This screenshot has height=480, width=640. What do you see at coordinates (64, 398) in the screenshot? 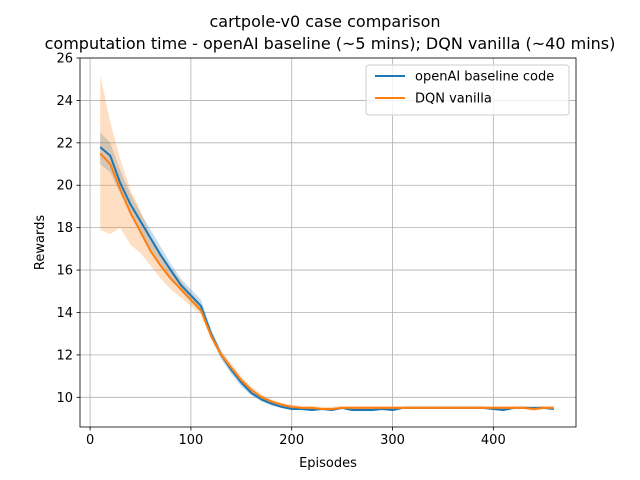
I see `y-tick-label: 10` at bounding box center [64, 398].